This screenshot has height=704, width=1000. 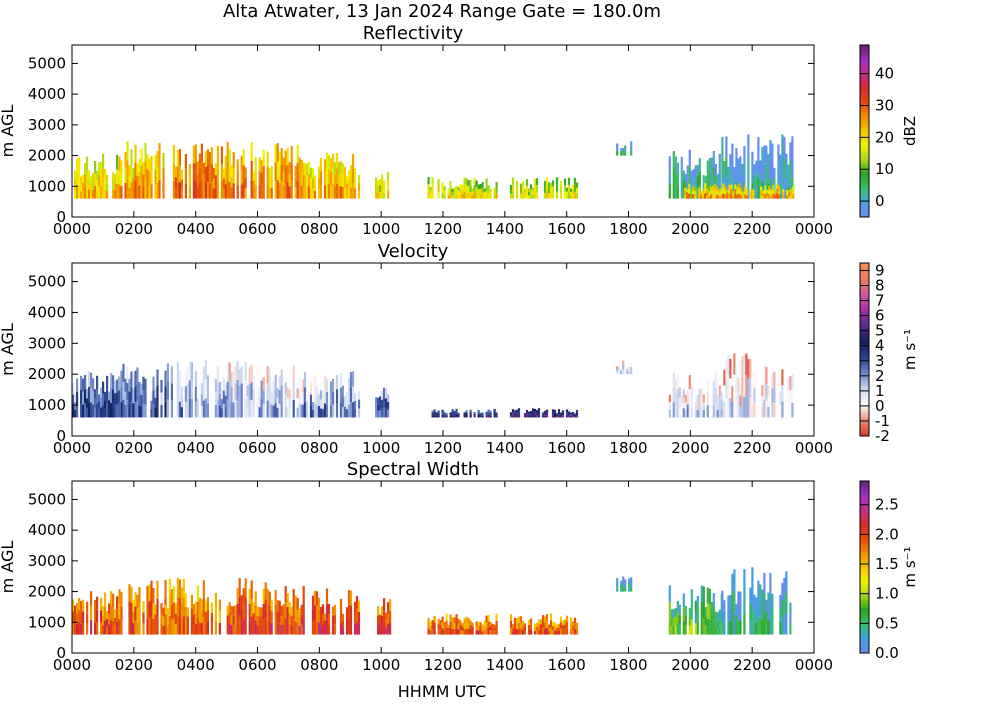 I want to click on colorbar-tick-label: 3, so click(x=880, y=361).